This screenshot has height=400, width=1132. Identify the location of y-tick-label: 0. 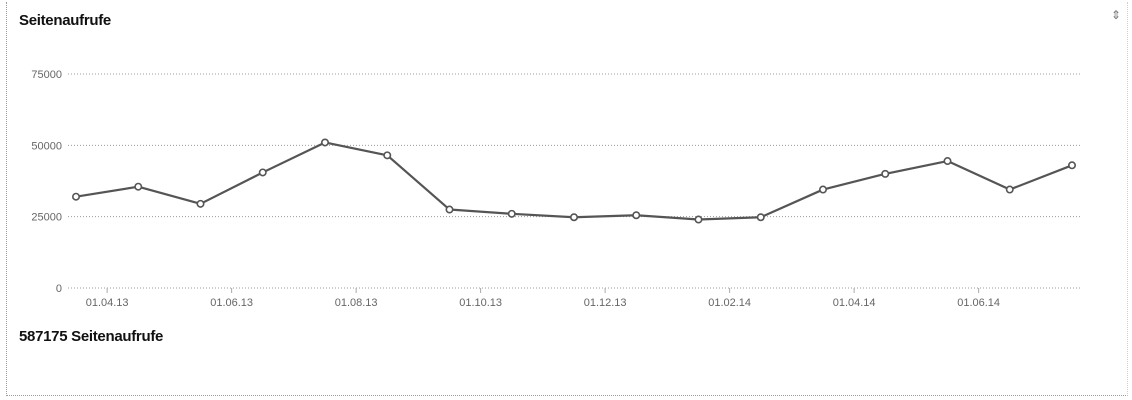
(59, 289).